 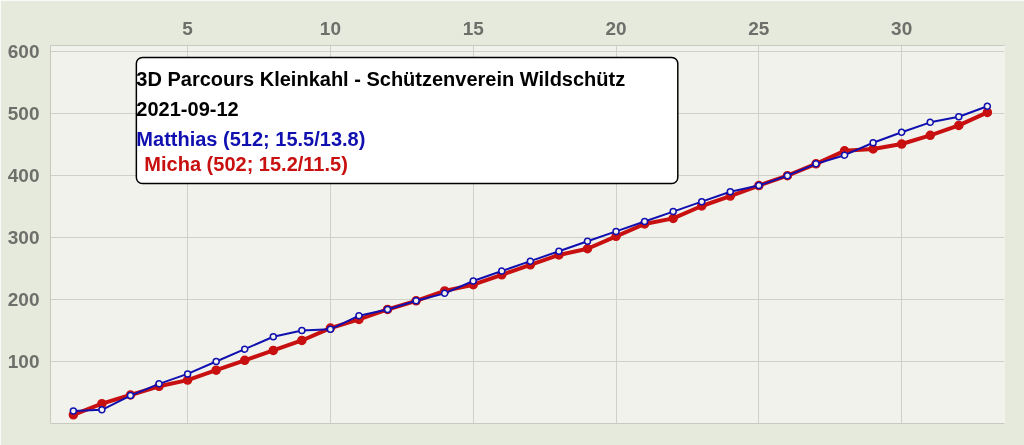 What do you see at coordinates (23, 176) in the screenshot?
I see `y-tick-label: 400` at bounding box center [23, 176].